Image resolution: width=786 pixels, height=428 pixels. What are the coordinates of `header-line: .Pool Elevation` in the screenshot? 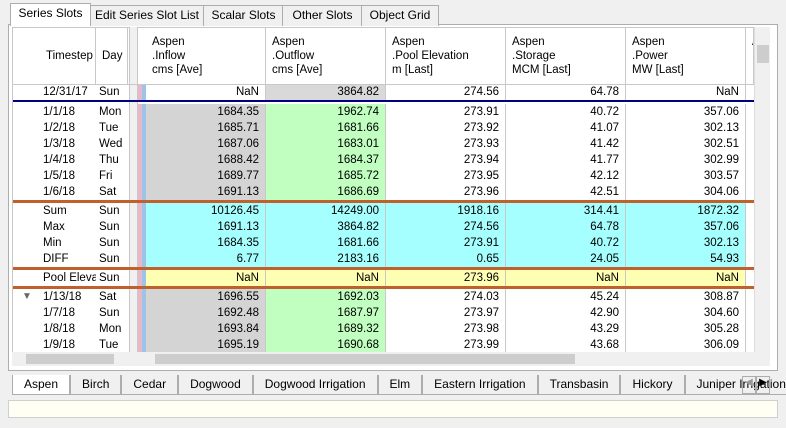 It's located at (430, 56).